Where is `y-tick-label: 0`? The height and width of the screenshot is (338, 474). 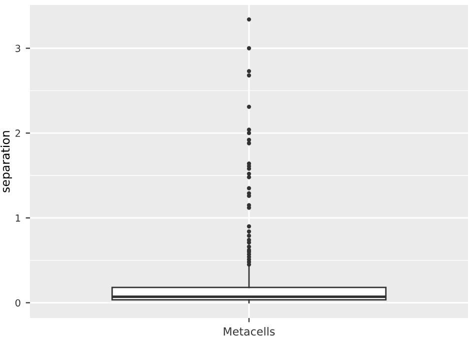 y-tick-label: 0 is located at coordinates (17, 303).